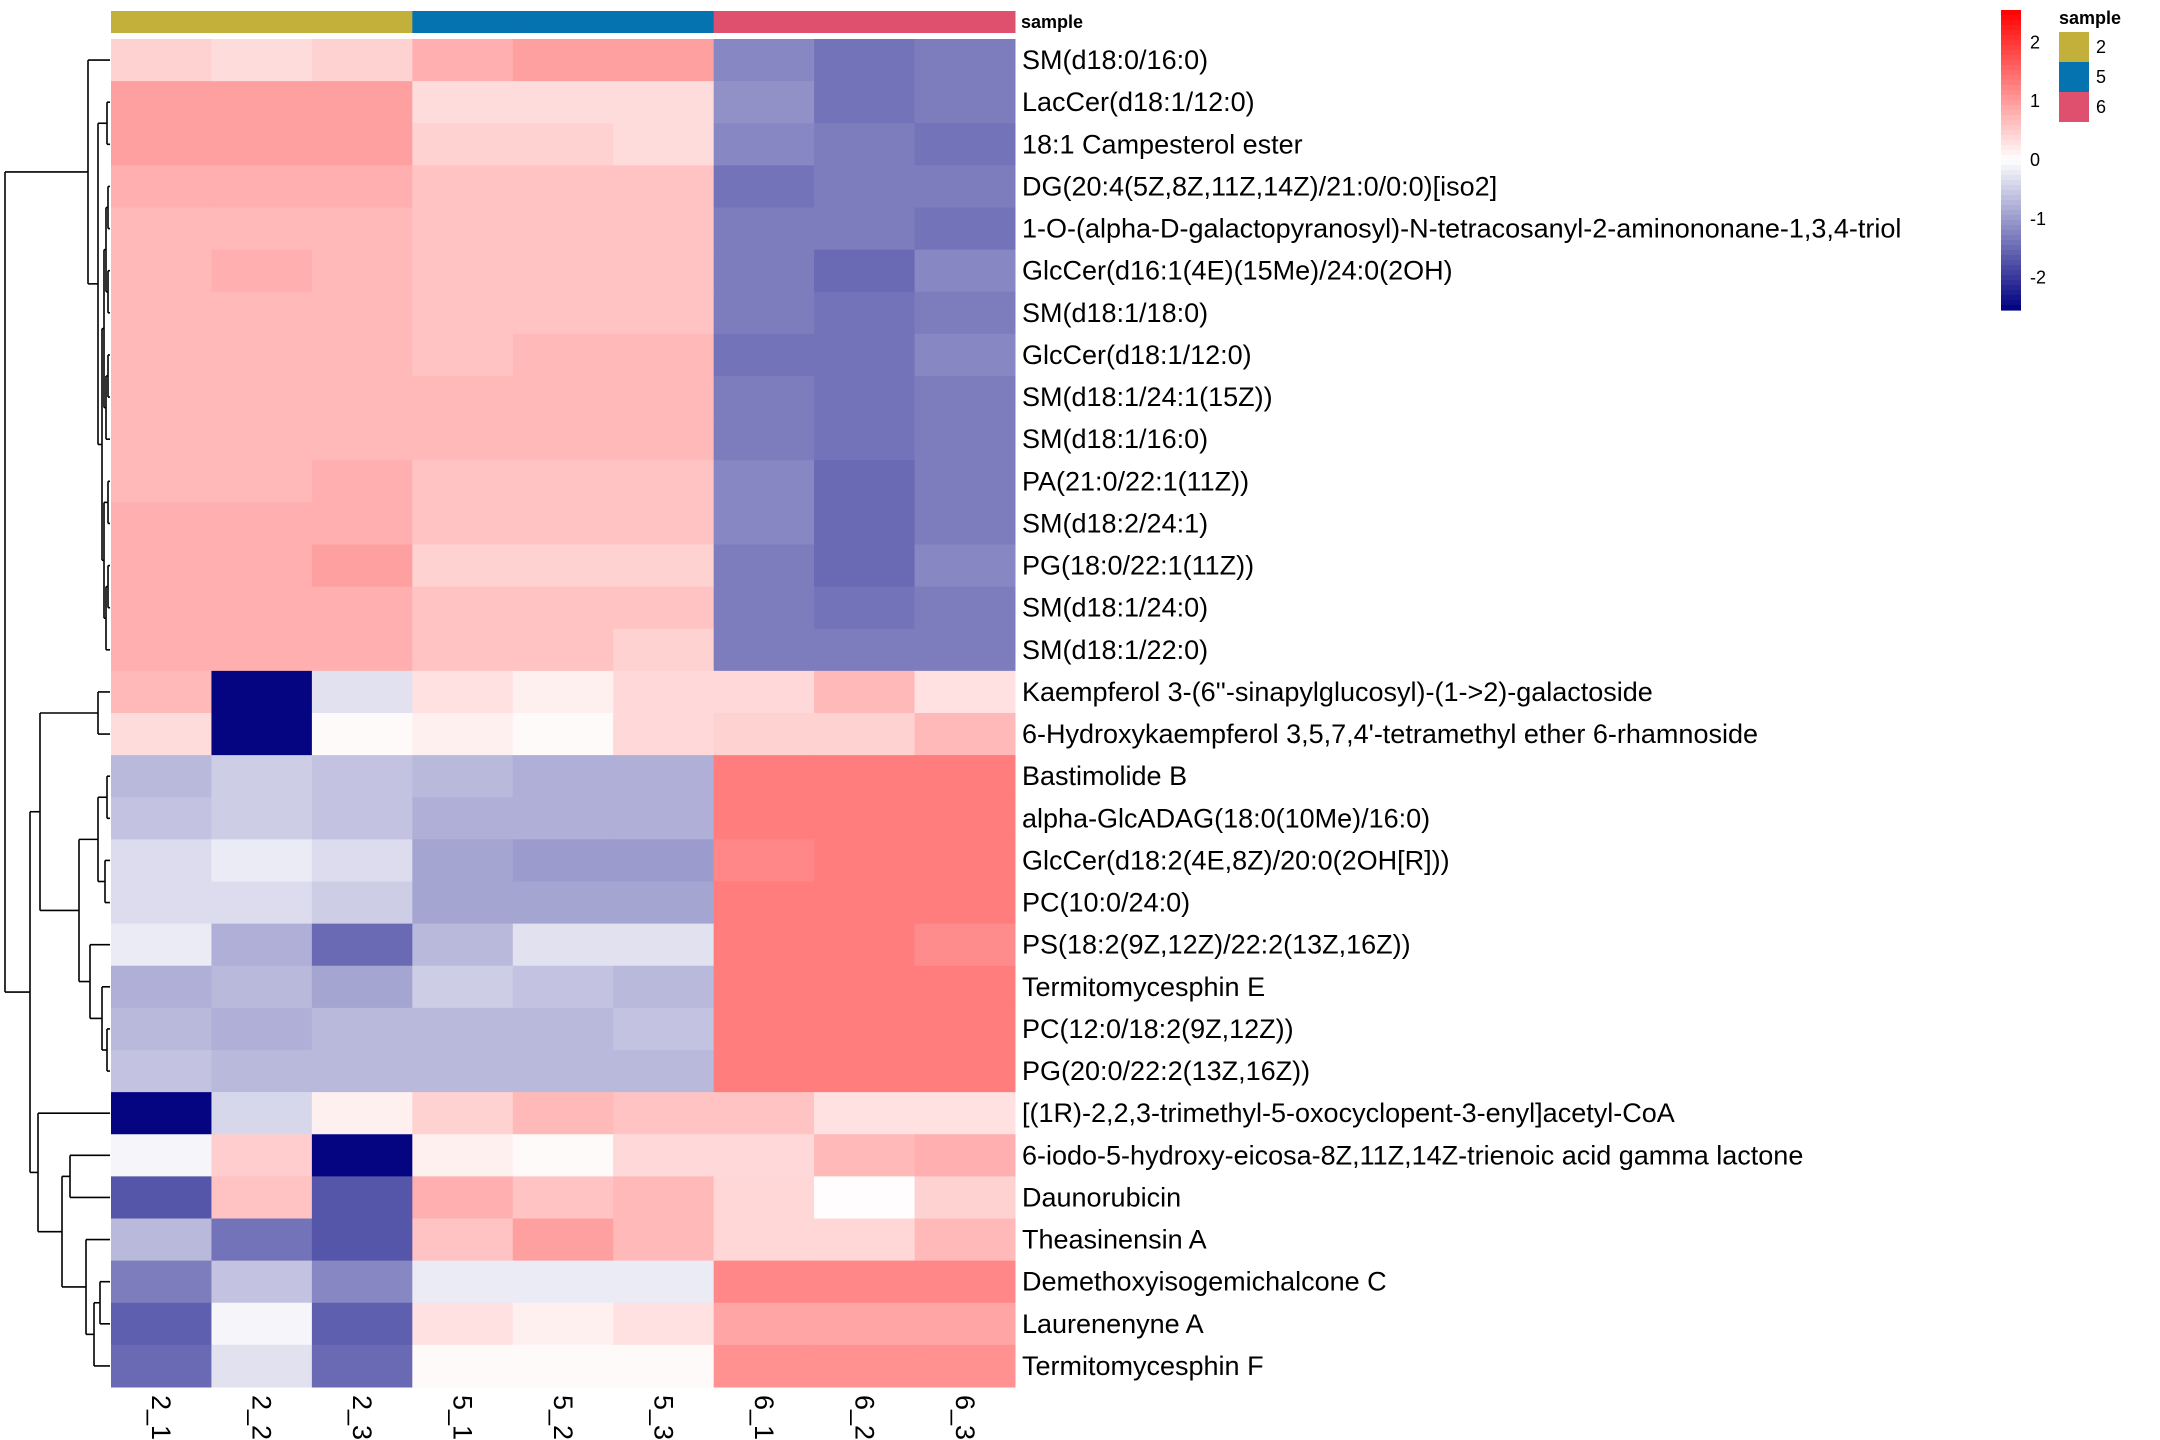 This screenshot has height=1440, width=2160. What do you see at coordinates (1115, 313) in the screenshot?
I see `row-label: SM(d18:1/18:0)` at bounding box center [1115, 313].